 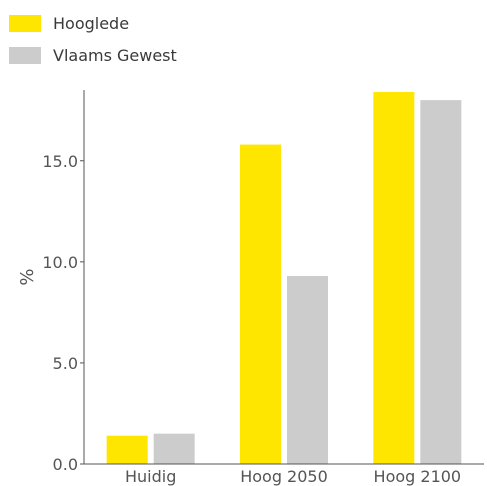 I want to click on legend-swatch-vlaams-gewest, so click(x=25, y=55).